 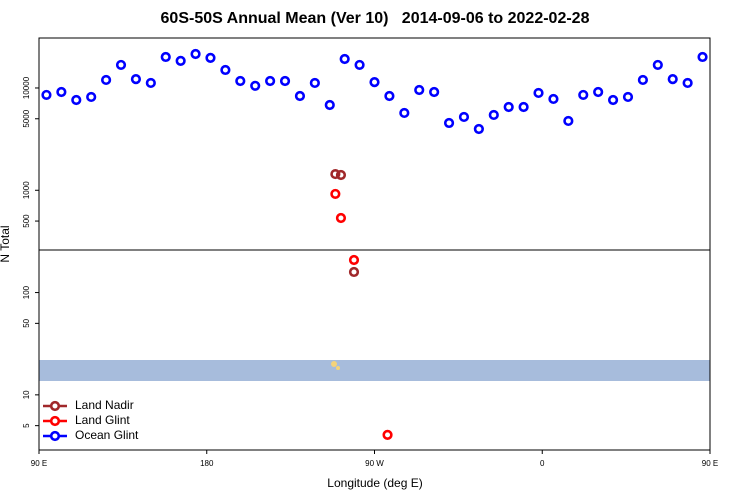 I want to click on y-tick-label: 5000, so click(x=26, y=118).